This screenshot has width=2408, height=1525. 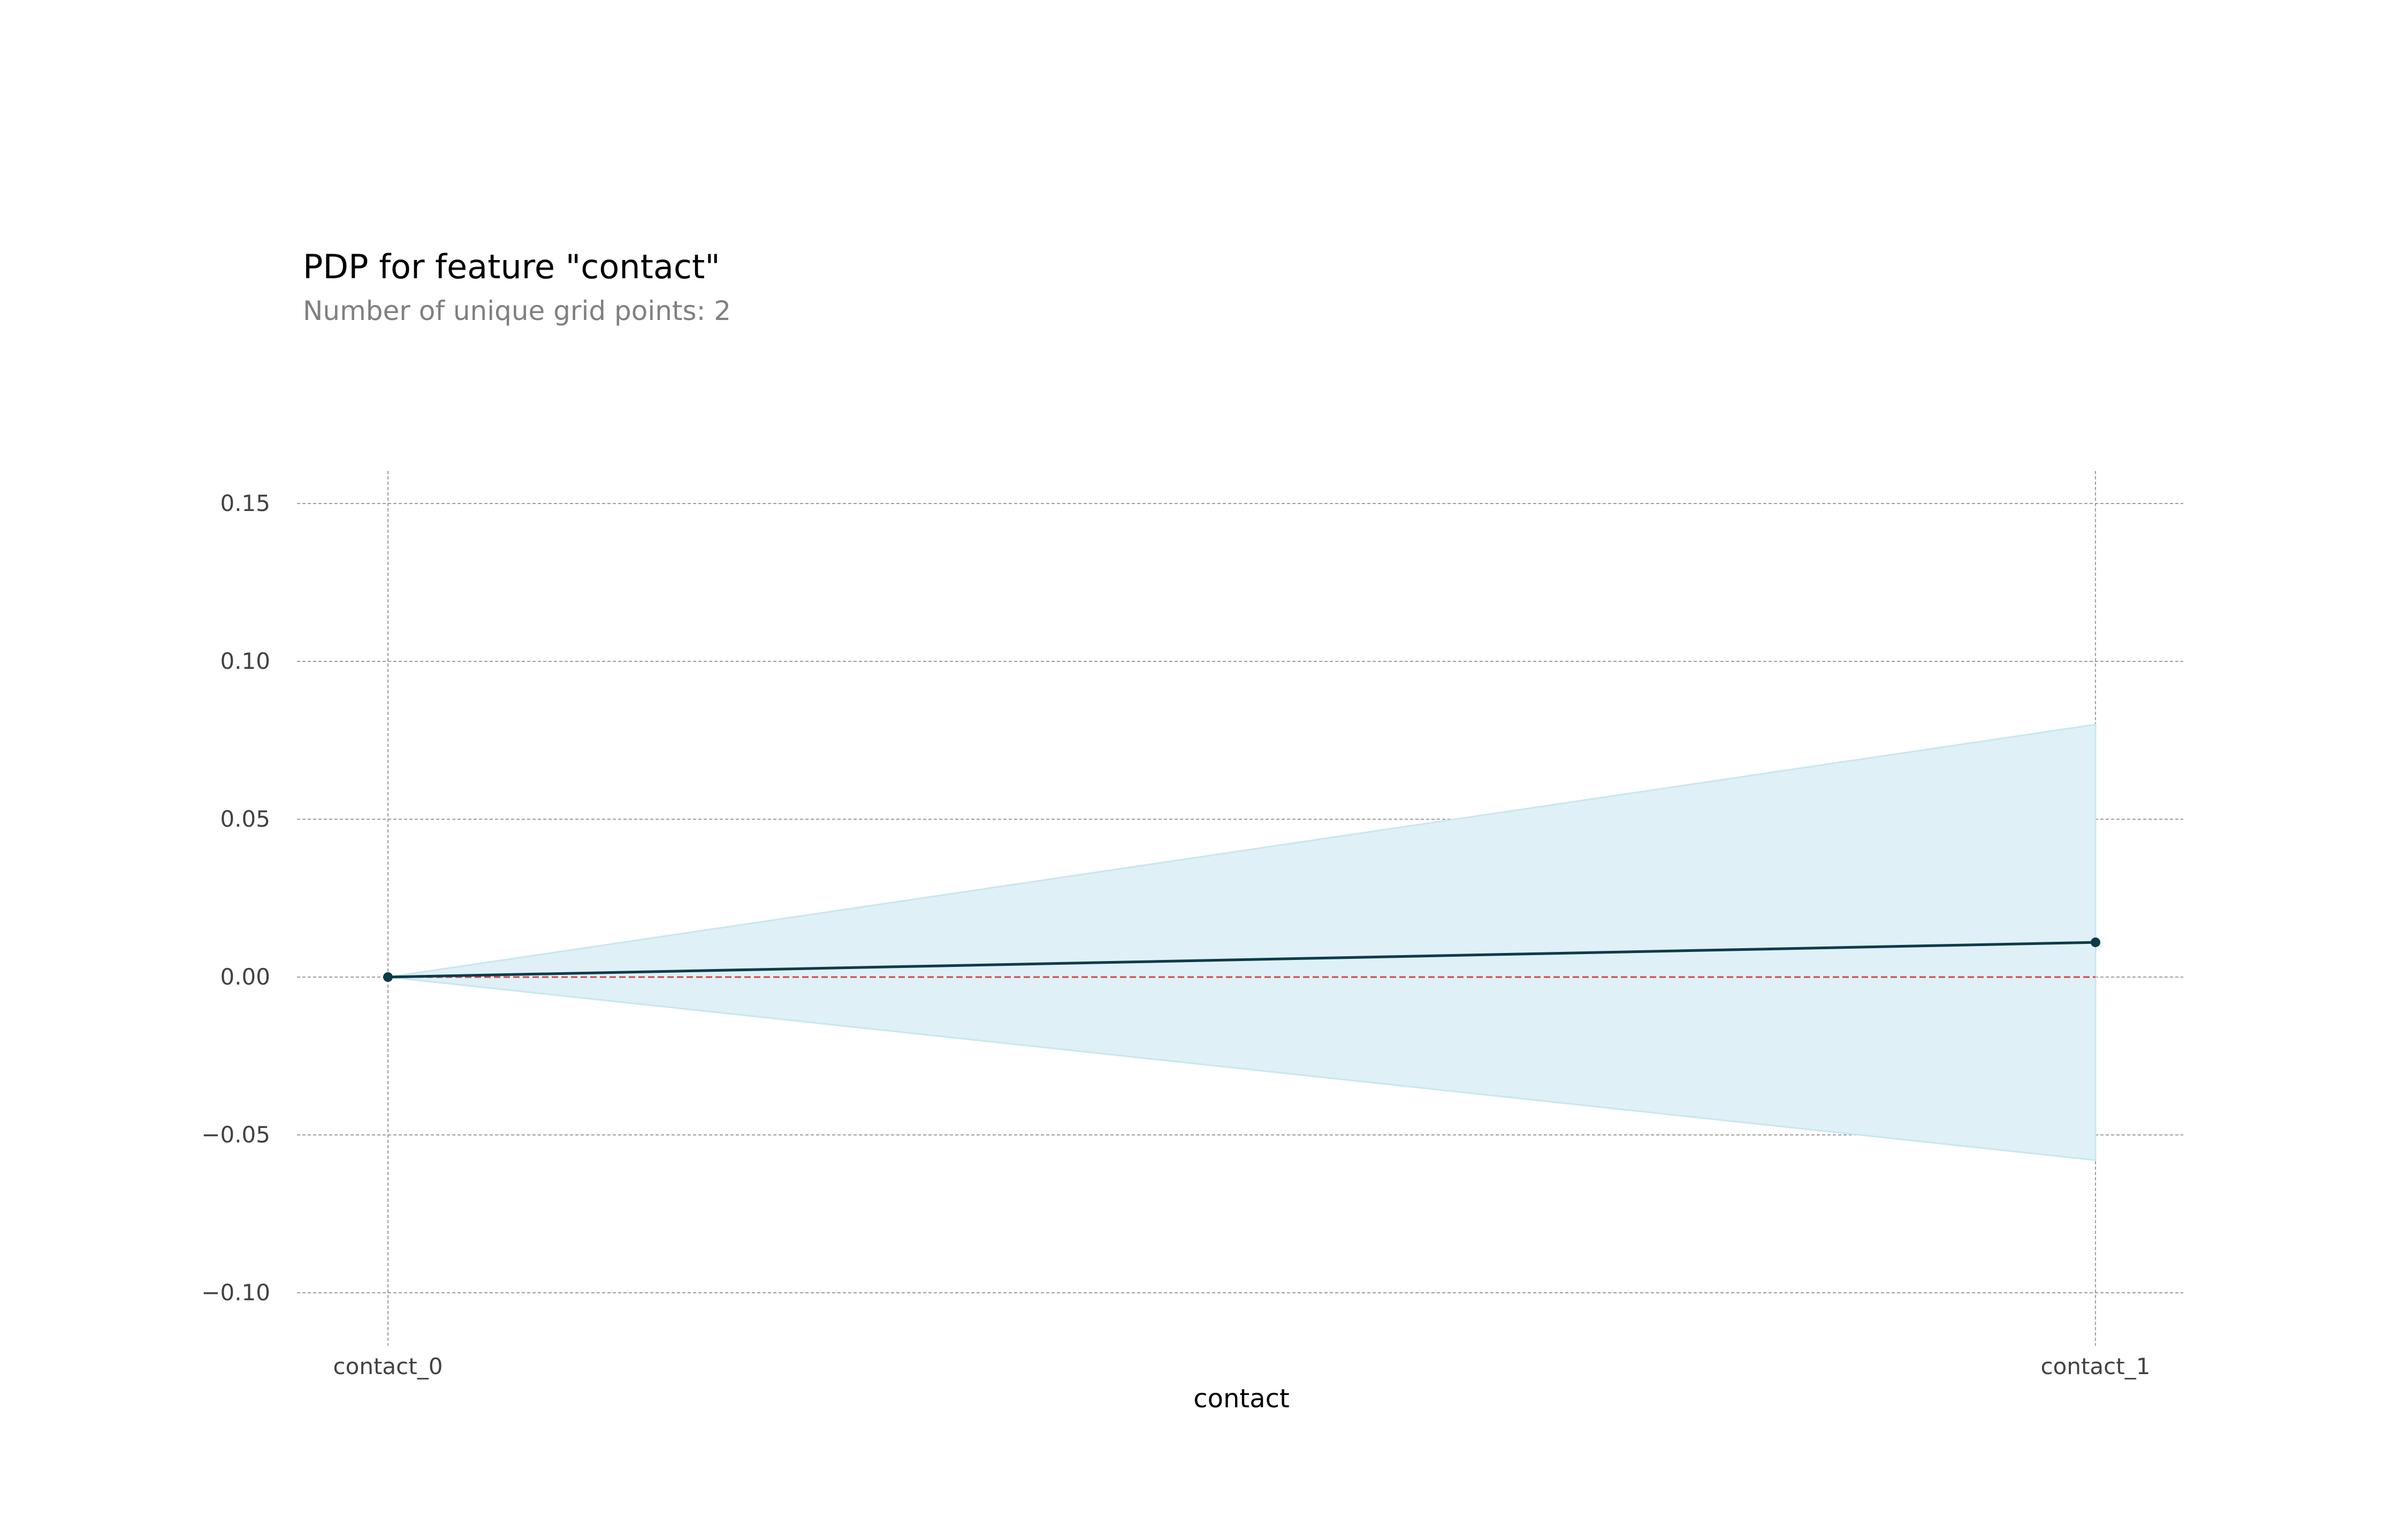 What do you see at coordinates (245, 661) in the screenshot?
I see `y-tick-label: 0.10` at bounding box center [245, 661].